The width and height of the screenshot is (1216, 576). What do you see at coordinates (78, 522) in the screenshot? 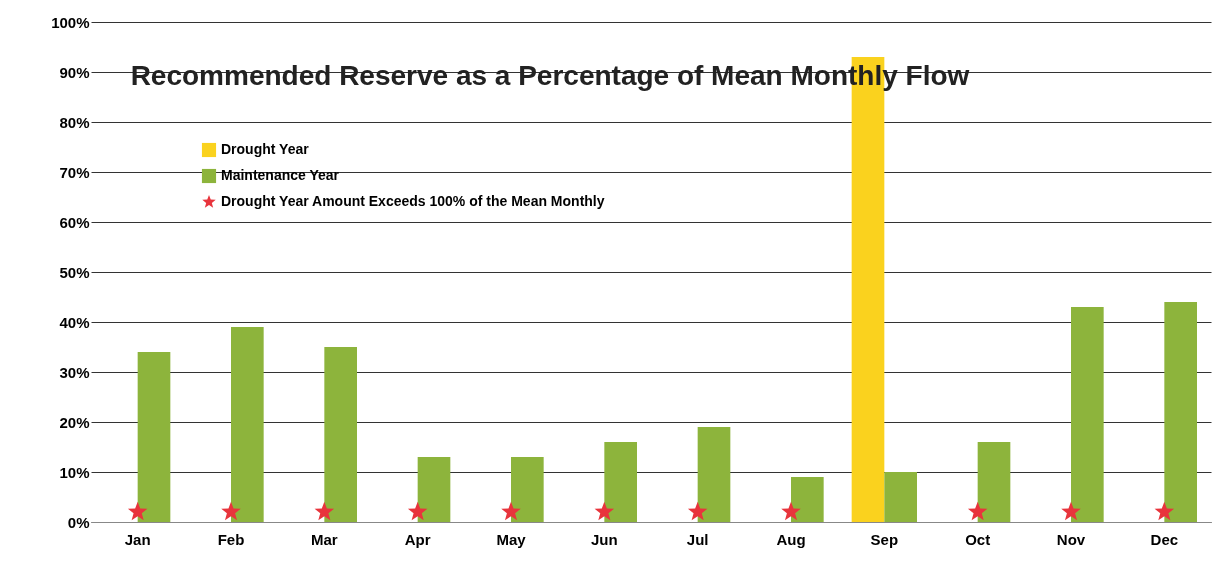
I see `y-tick-label: 0%` at bounding box center [78, 522].